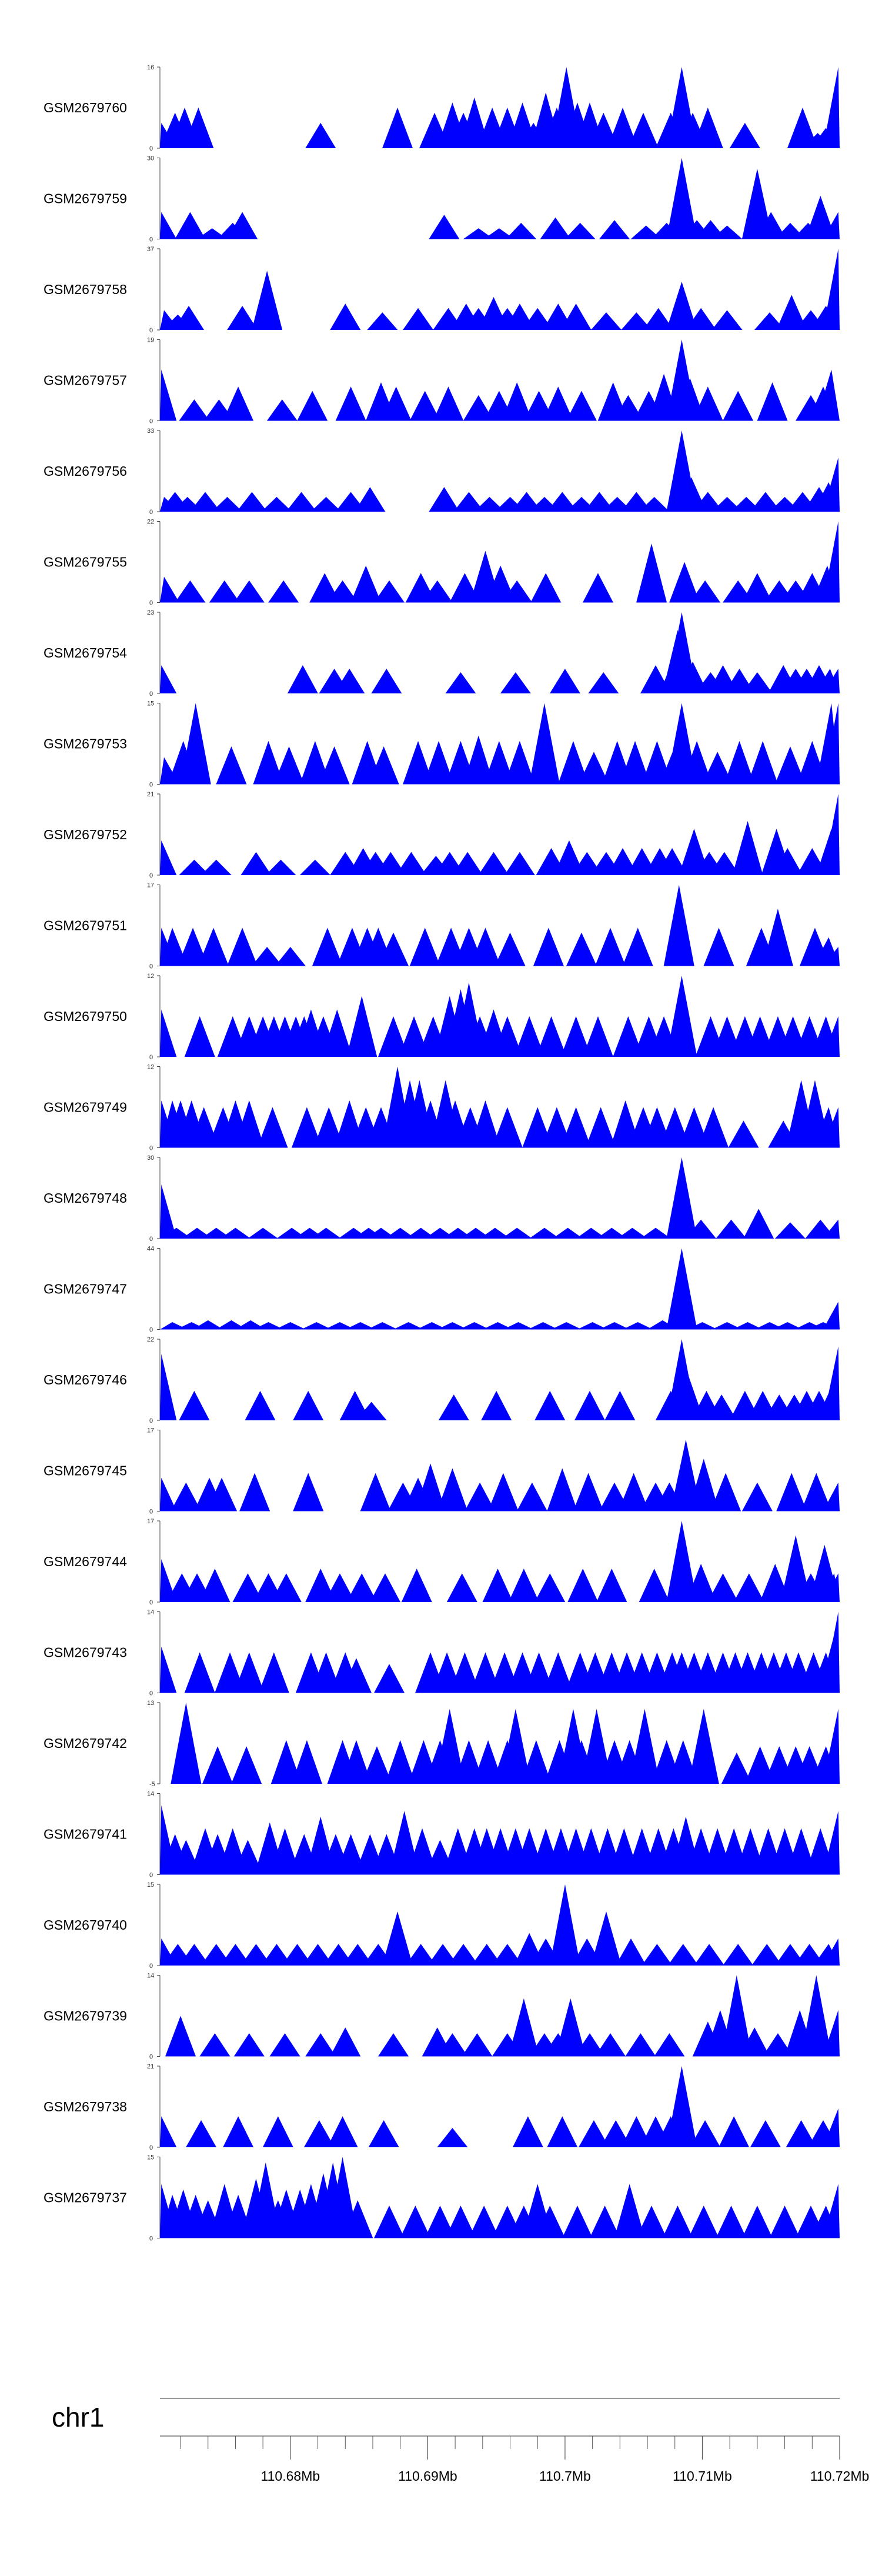 The width and height of the screenshot is (882, 2576). Describe the element at coordinates (442, 1562) in the screenshot. I see `track-GSM2679744: GSM2679744 17 0` at that location.